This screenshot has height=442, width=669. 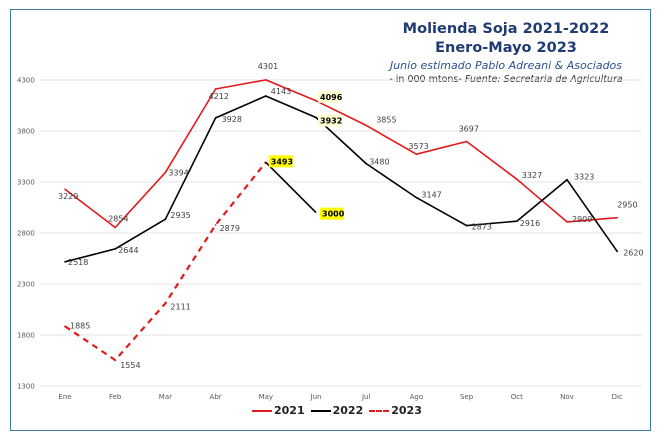 What do you see at coordinates (482, 227) in the screenshot?
I see `data-label-2022: 2873` at bounding box center [482, 227].